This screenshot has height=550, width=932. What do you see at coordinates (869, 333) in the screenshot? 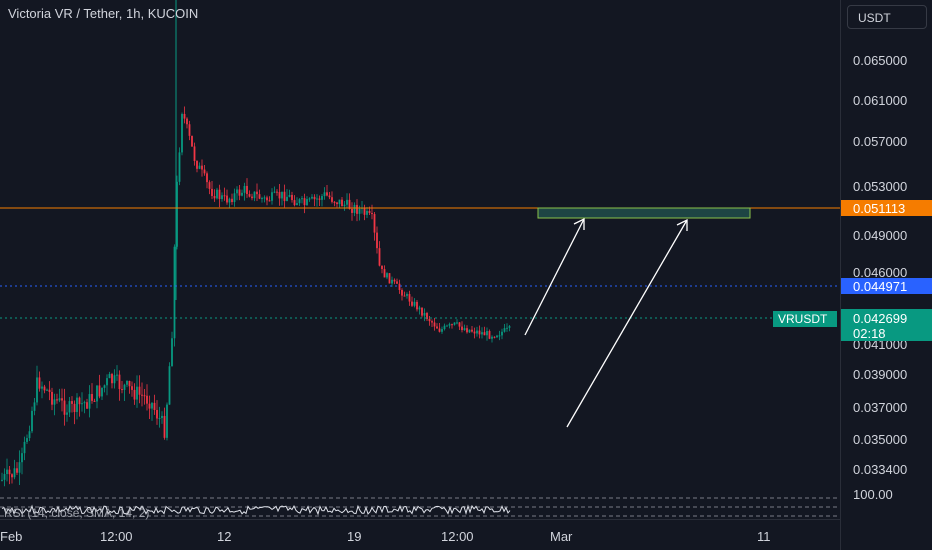
I see `bar-countdown: 02:18` at bounding box center [869, 333].